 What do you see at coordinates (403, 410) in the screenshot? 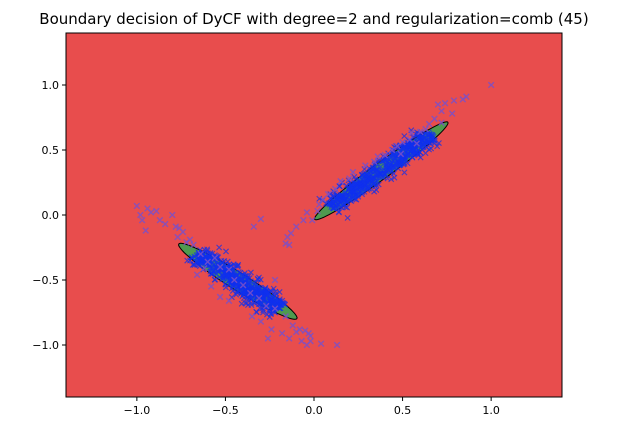
I see `x-tick-label: 0.5` at bounding box center [403, 410].